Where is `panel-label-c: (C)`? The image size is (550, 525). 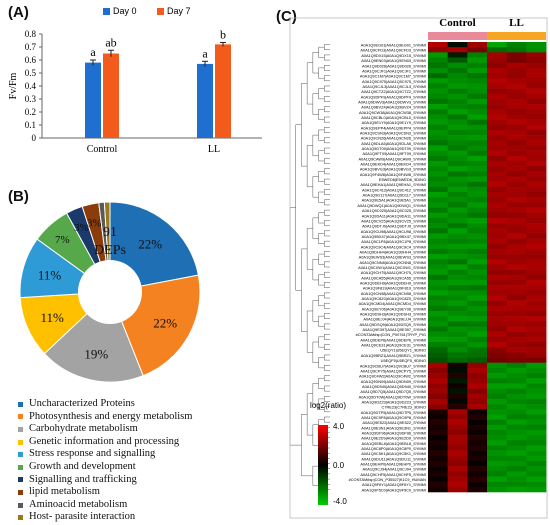 panel-label-c: (C) is located at coordinates (286, 16).